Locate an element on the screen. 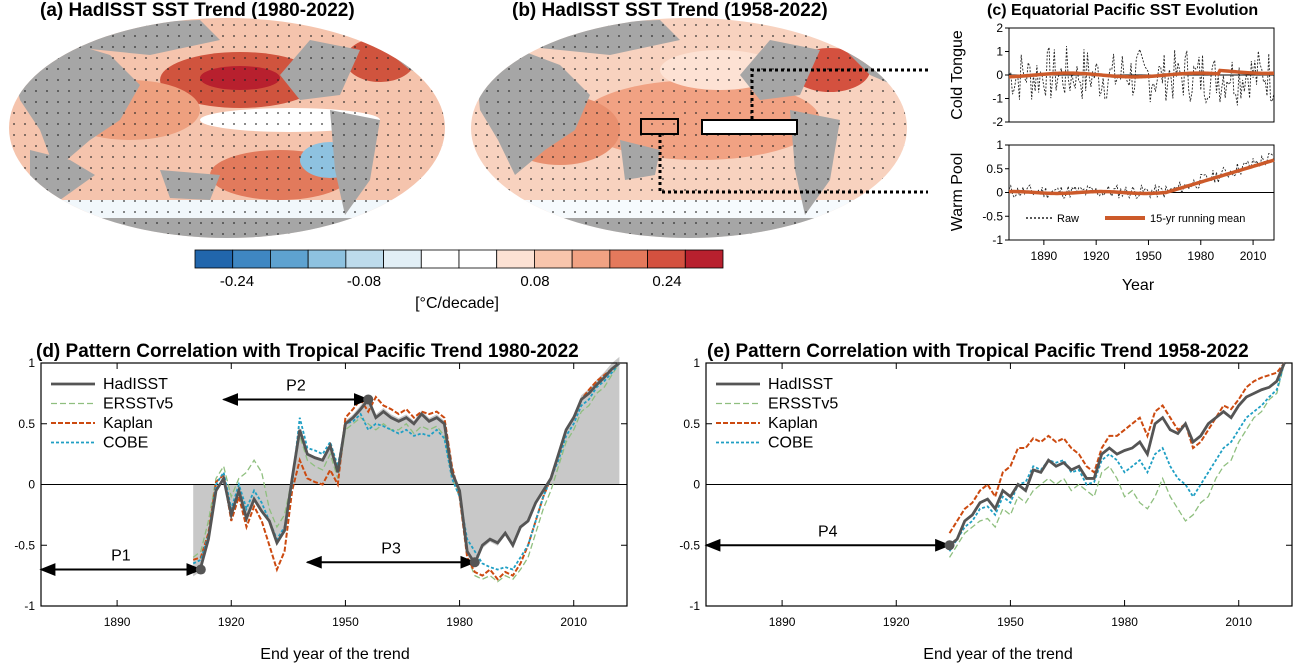  colorbar-tick-label: -0.08 is located at coordinates (364, 281).